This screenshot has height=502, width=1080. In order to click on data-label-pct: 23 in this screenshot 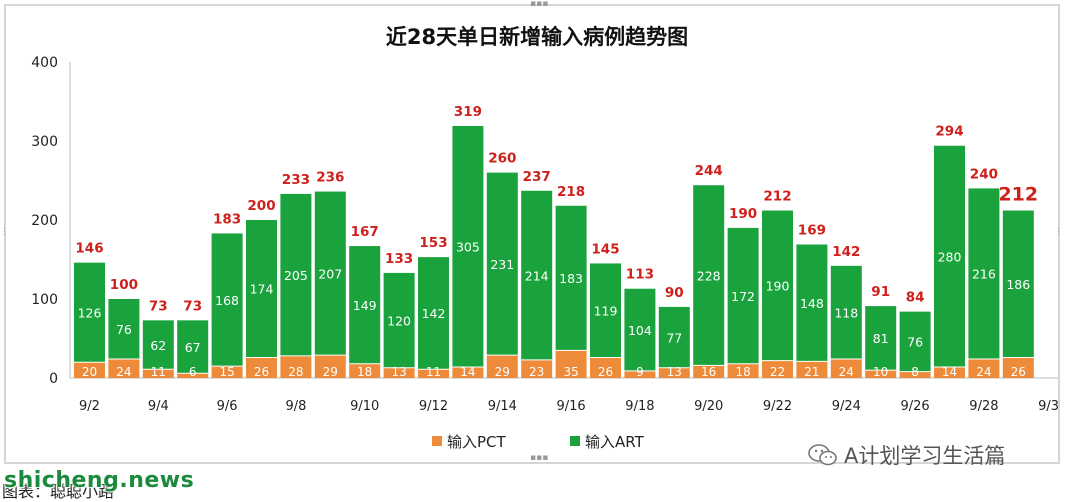, I will do `click(536, 372)`.